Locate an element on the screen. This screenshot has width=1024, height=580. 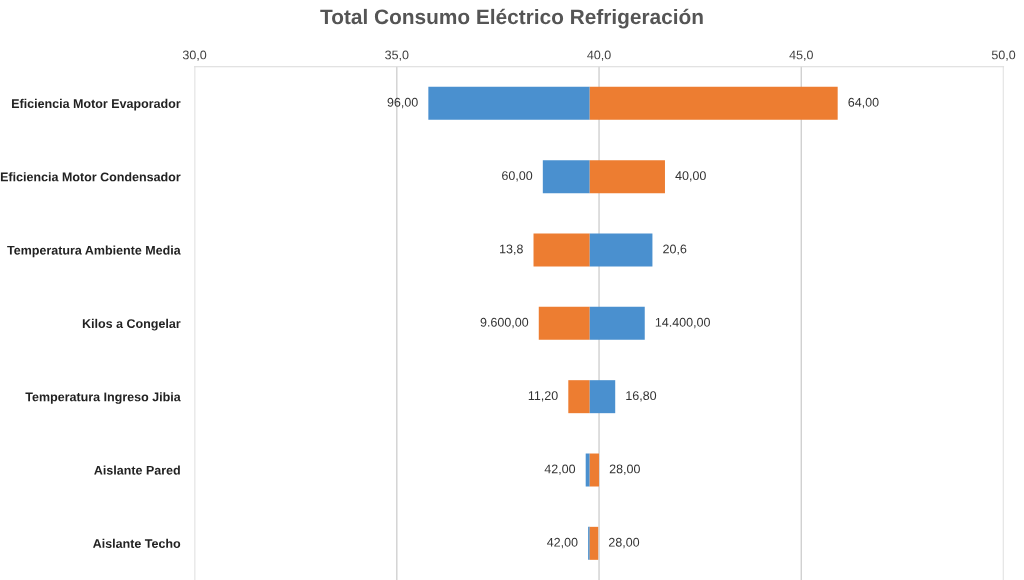
chart-title: Total Consumo Eléctrico Refrigeración is located at coordinates (511, 18).